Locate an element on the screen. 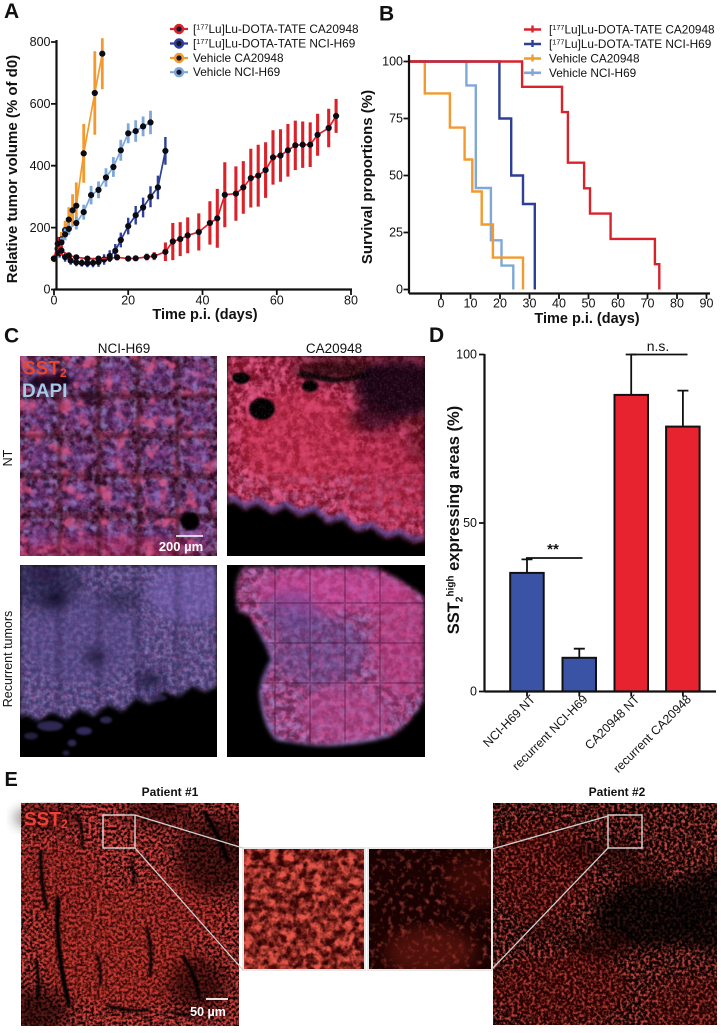 The image size is (721, 1033). svg-text: Recurrent tumors is located at coordinates (8, 659).